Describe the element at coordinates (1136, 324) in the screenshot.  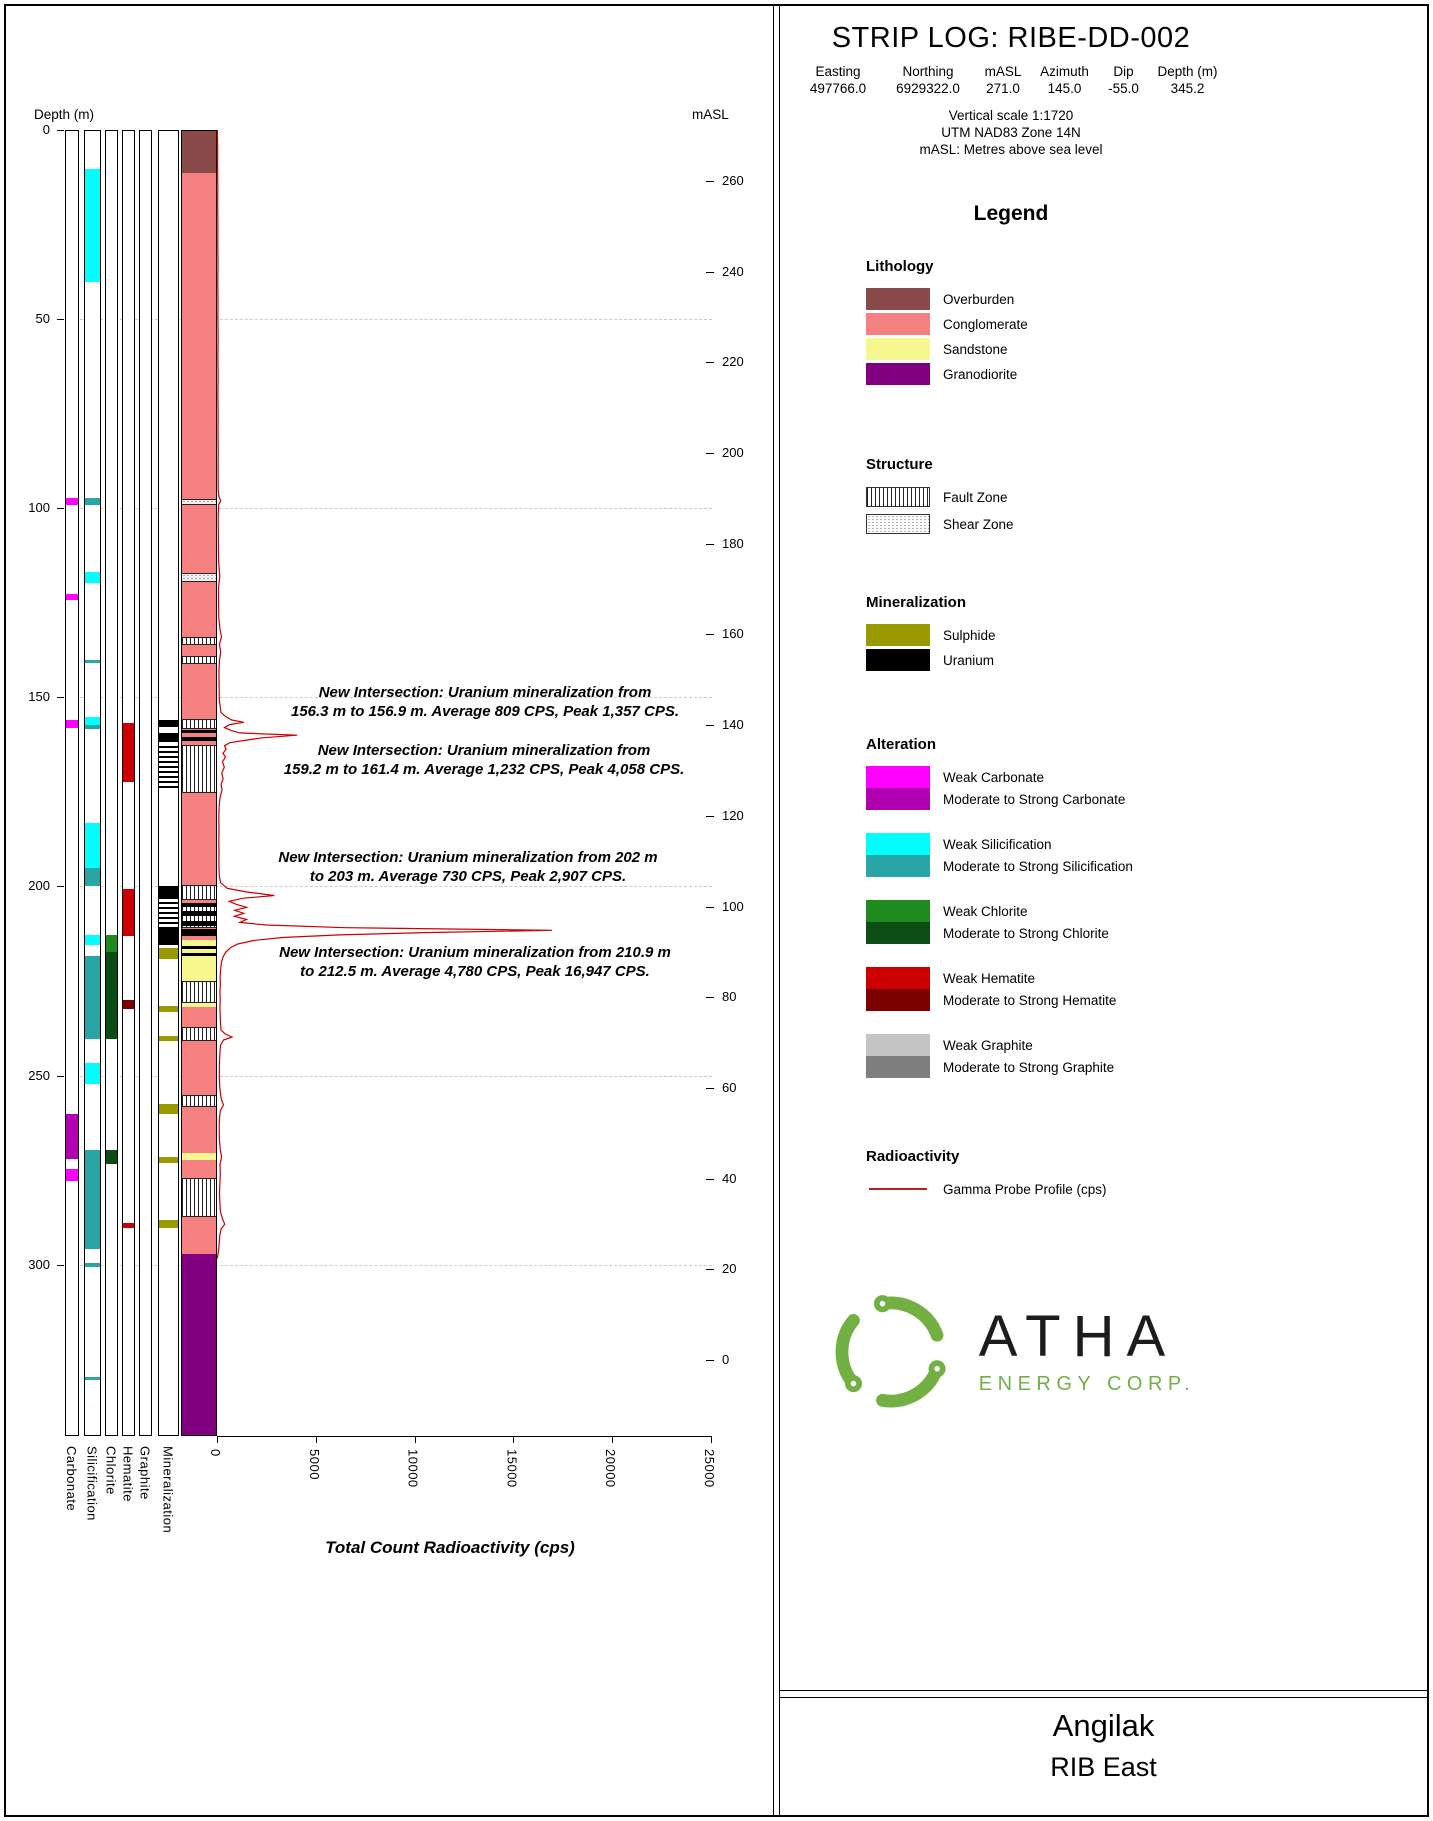
I see `legend-item-conglomerate: Conglomerate` at that location.